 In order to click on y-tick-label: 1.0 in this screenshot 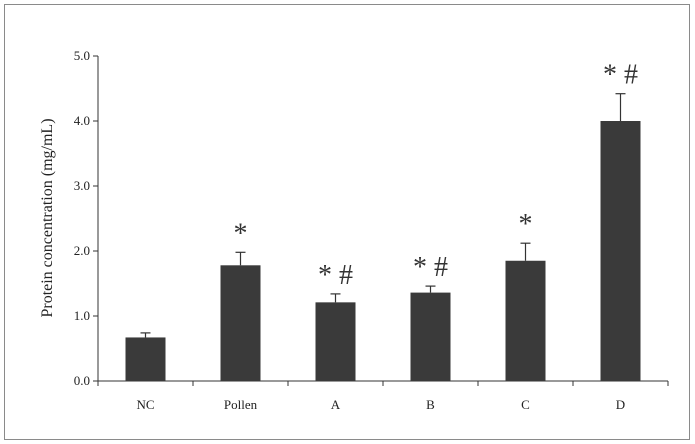, I will do `click(82, 315)`.